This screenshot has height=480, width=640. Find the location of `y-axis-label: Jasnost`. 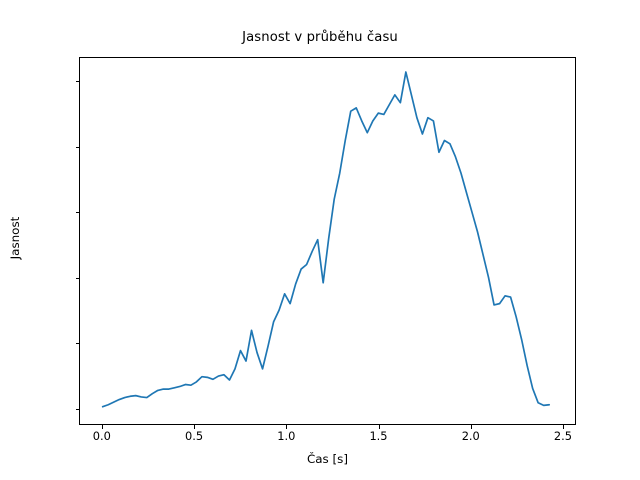

y-axis-label: Jasnost is located at coordinates (15, 238).